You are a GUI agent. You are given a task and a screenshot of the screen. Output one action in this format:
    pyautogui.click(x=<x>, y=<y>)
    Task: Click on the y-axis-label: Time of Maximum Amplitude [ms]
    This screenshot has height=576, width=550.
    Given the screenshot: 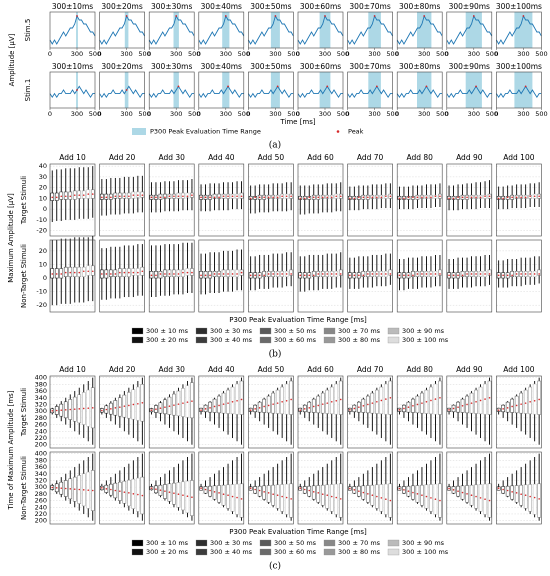 What is the action you would take?
    pyautogui.click(x=11, y=450)
    